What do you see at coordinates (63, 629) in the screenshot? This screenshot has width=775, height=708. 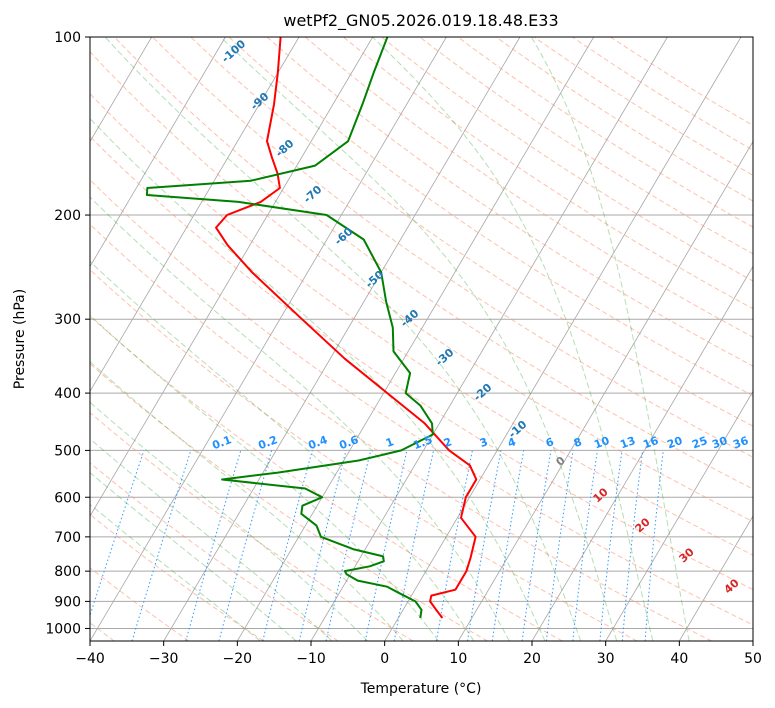 I see `y-tick-label: 1000` at bounding box center [63, 629].